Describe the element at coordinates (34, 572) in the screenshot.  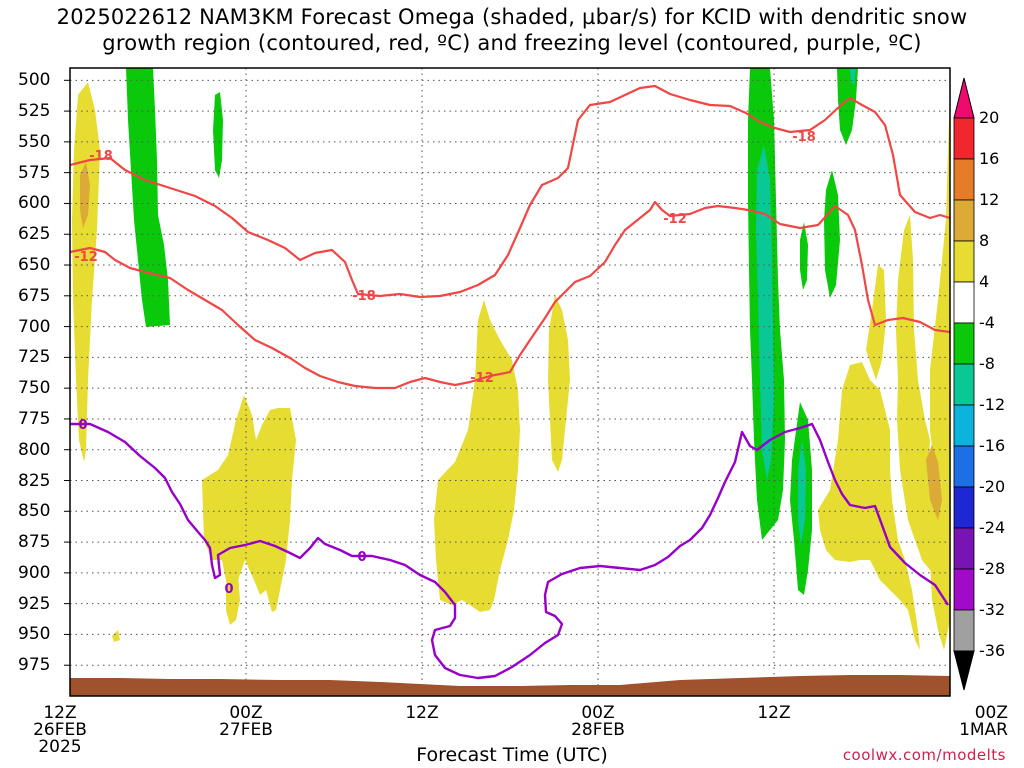
I see `y-tick-label: 900` at that location.